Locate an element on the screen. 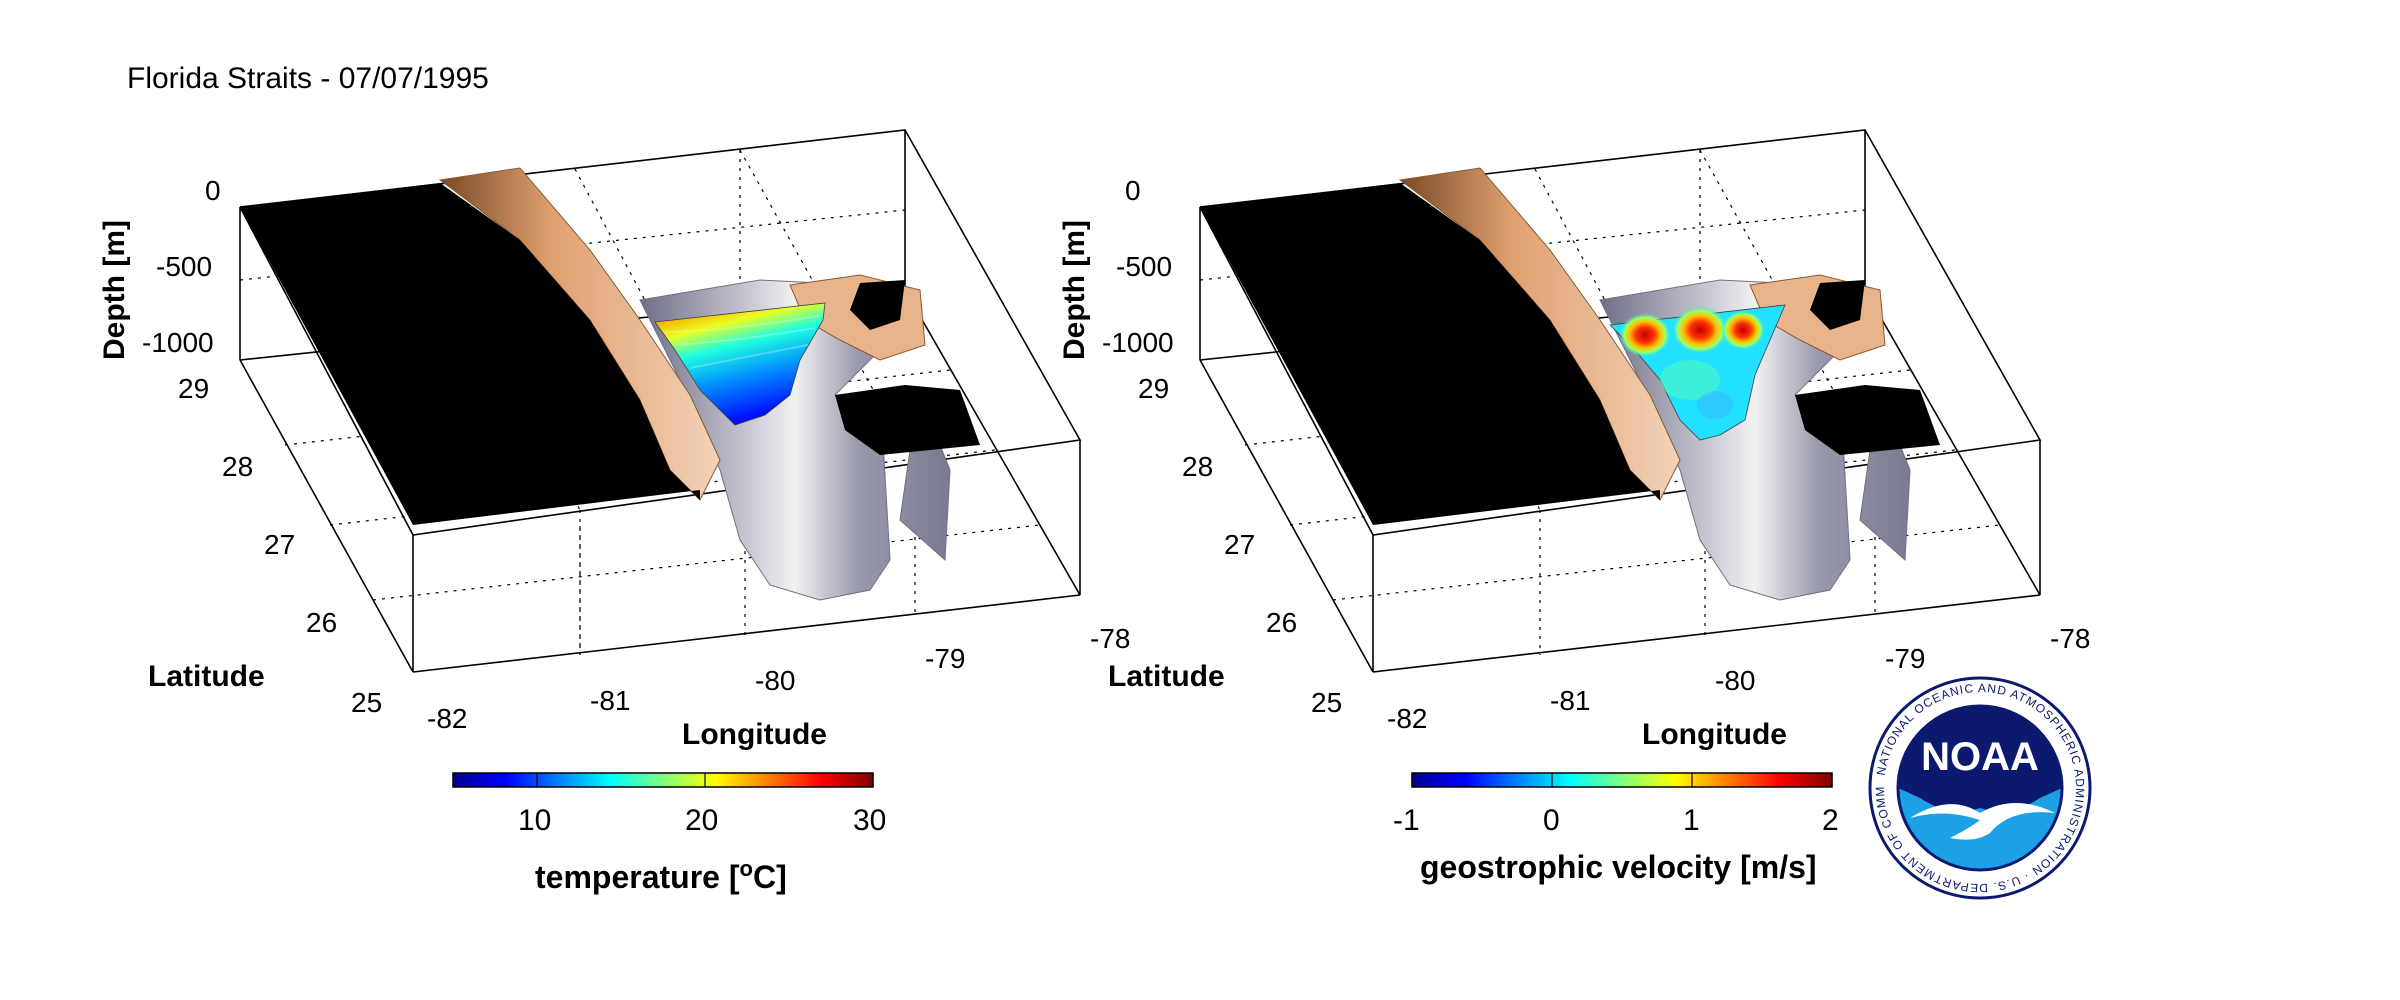  temperature-contours is located at coordinates (743, 341).